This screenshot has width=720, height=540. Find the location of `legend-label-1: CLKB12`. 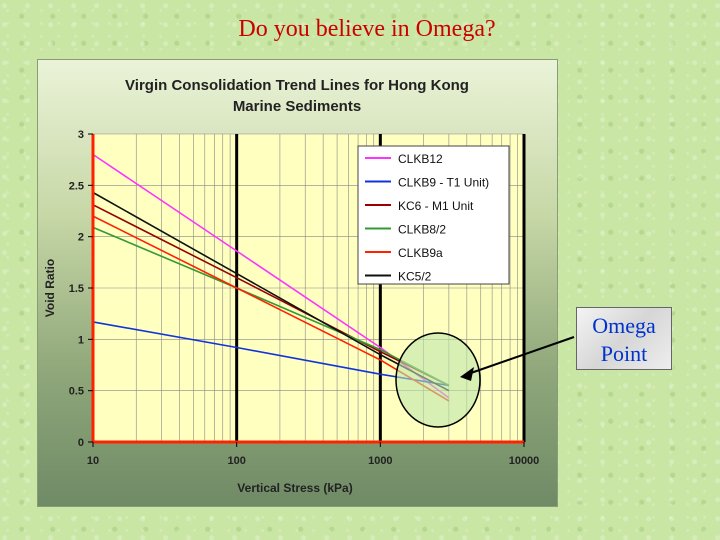

legend-label-1: CLKB12 is located at coordinates (420, 159).